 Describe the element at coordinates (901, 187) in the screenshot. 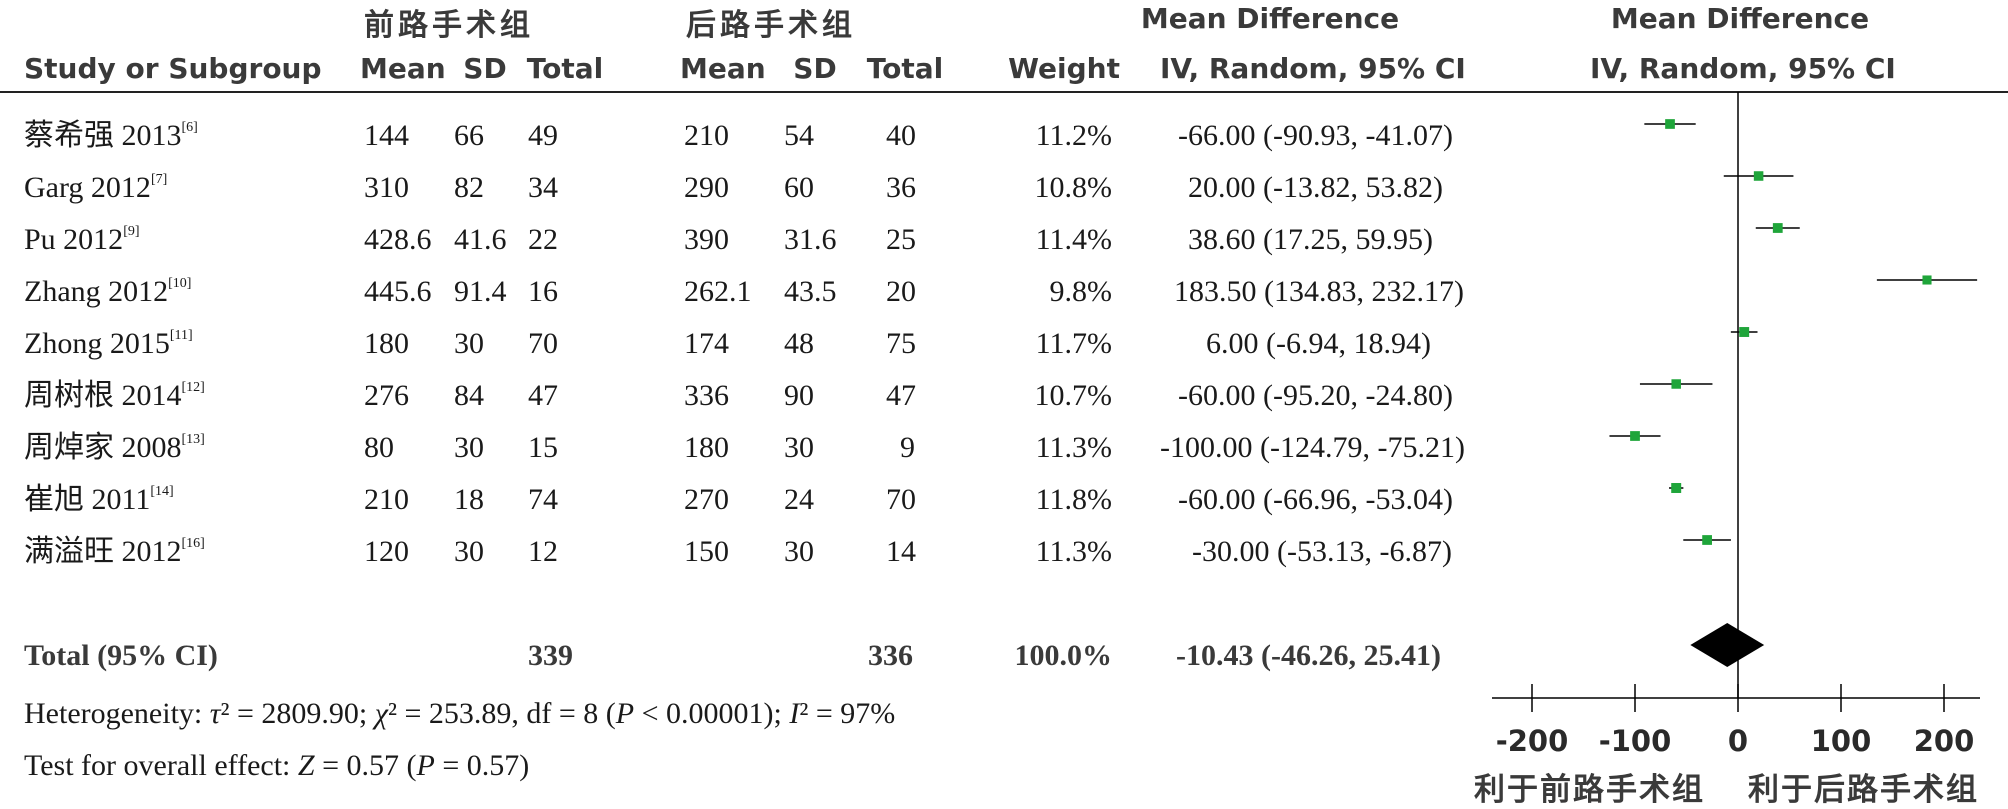

I see `total2-cell: 36` at that location.